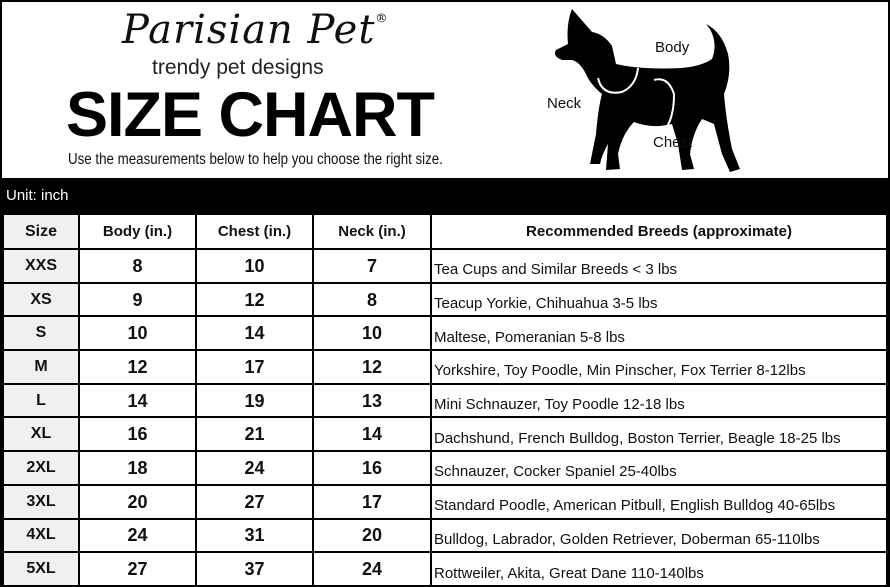 The height and width of the screenshot is (587, 890). What do you see at coordinates (254, 468) in the screenshot?
I see `chest-cell: 24` at bounding box center [254, 468].